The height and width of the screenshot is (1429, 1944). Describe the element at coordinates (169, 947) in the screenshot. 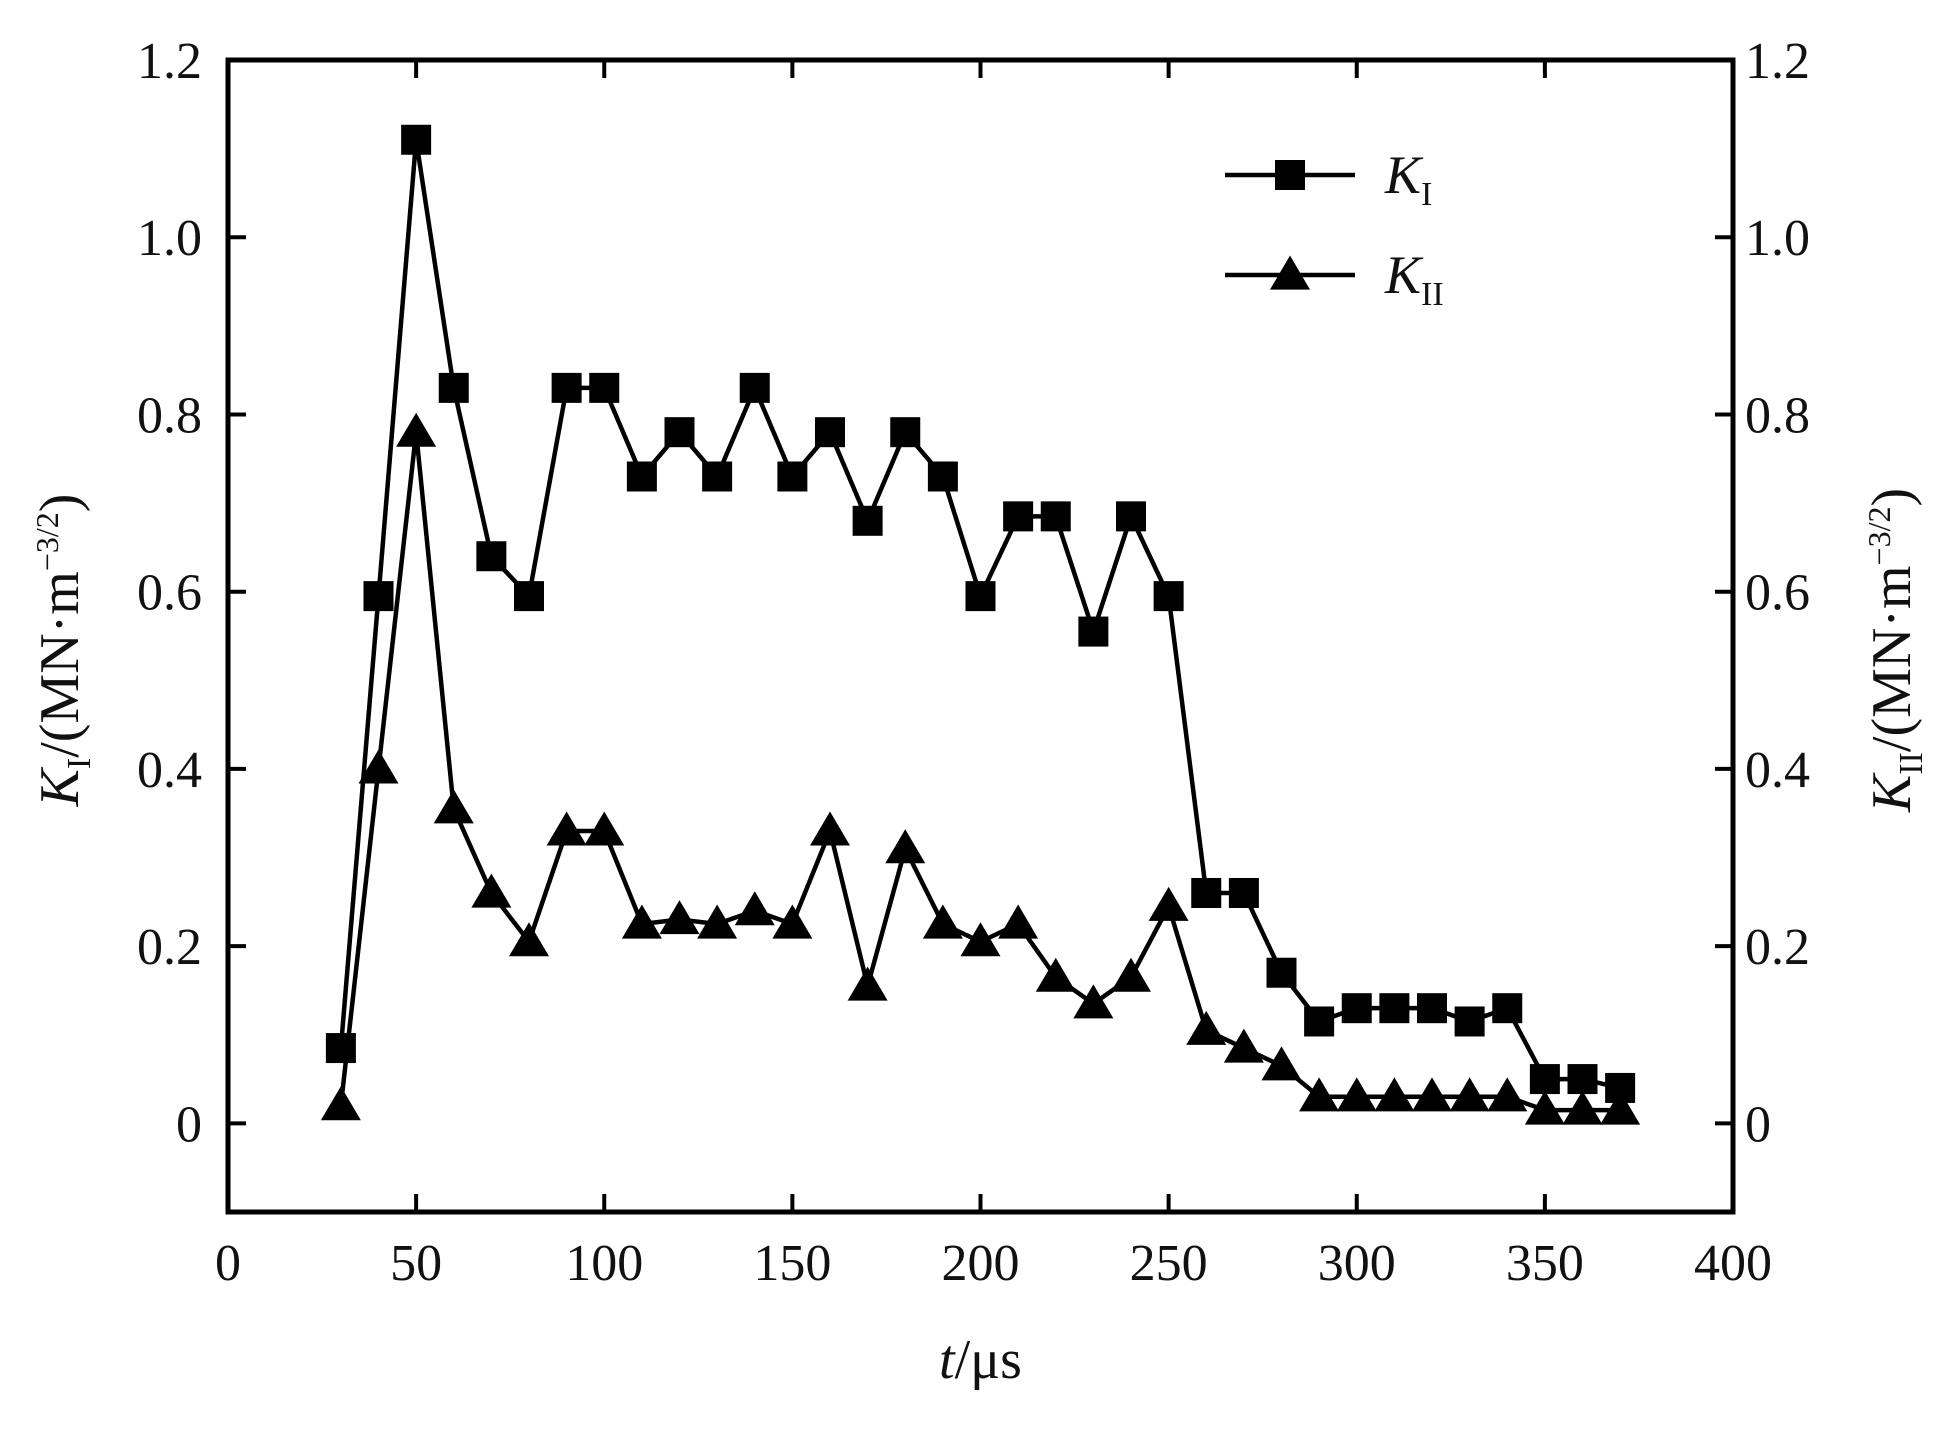

I see `y-tick-label-left: 0.2` at that location.